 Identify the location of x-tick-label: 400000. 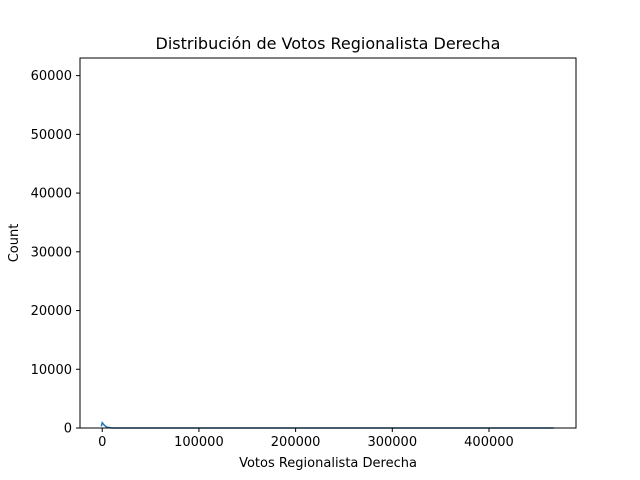
(489, 442).